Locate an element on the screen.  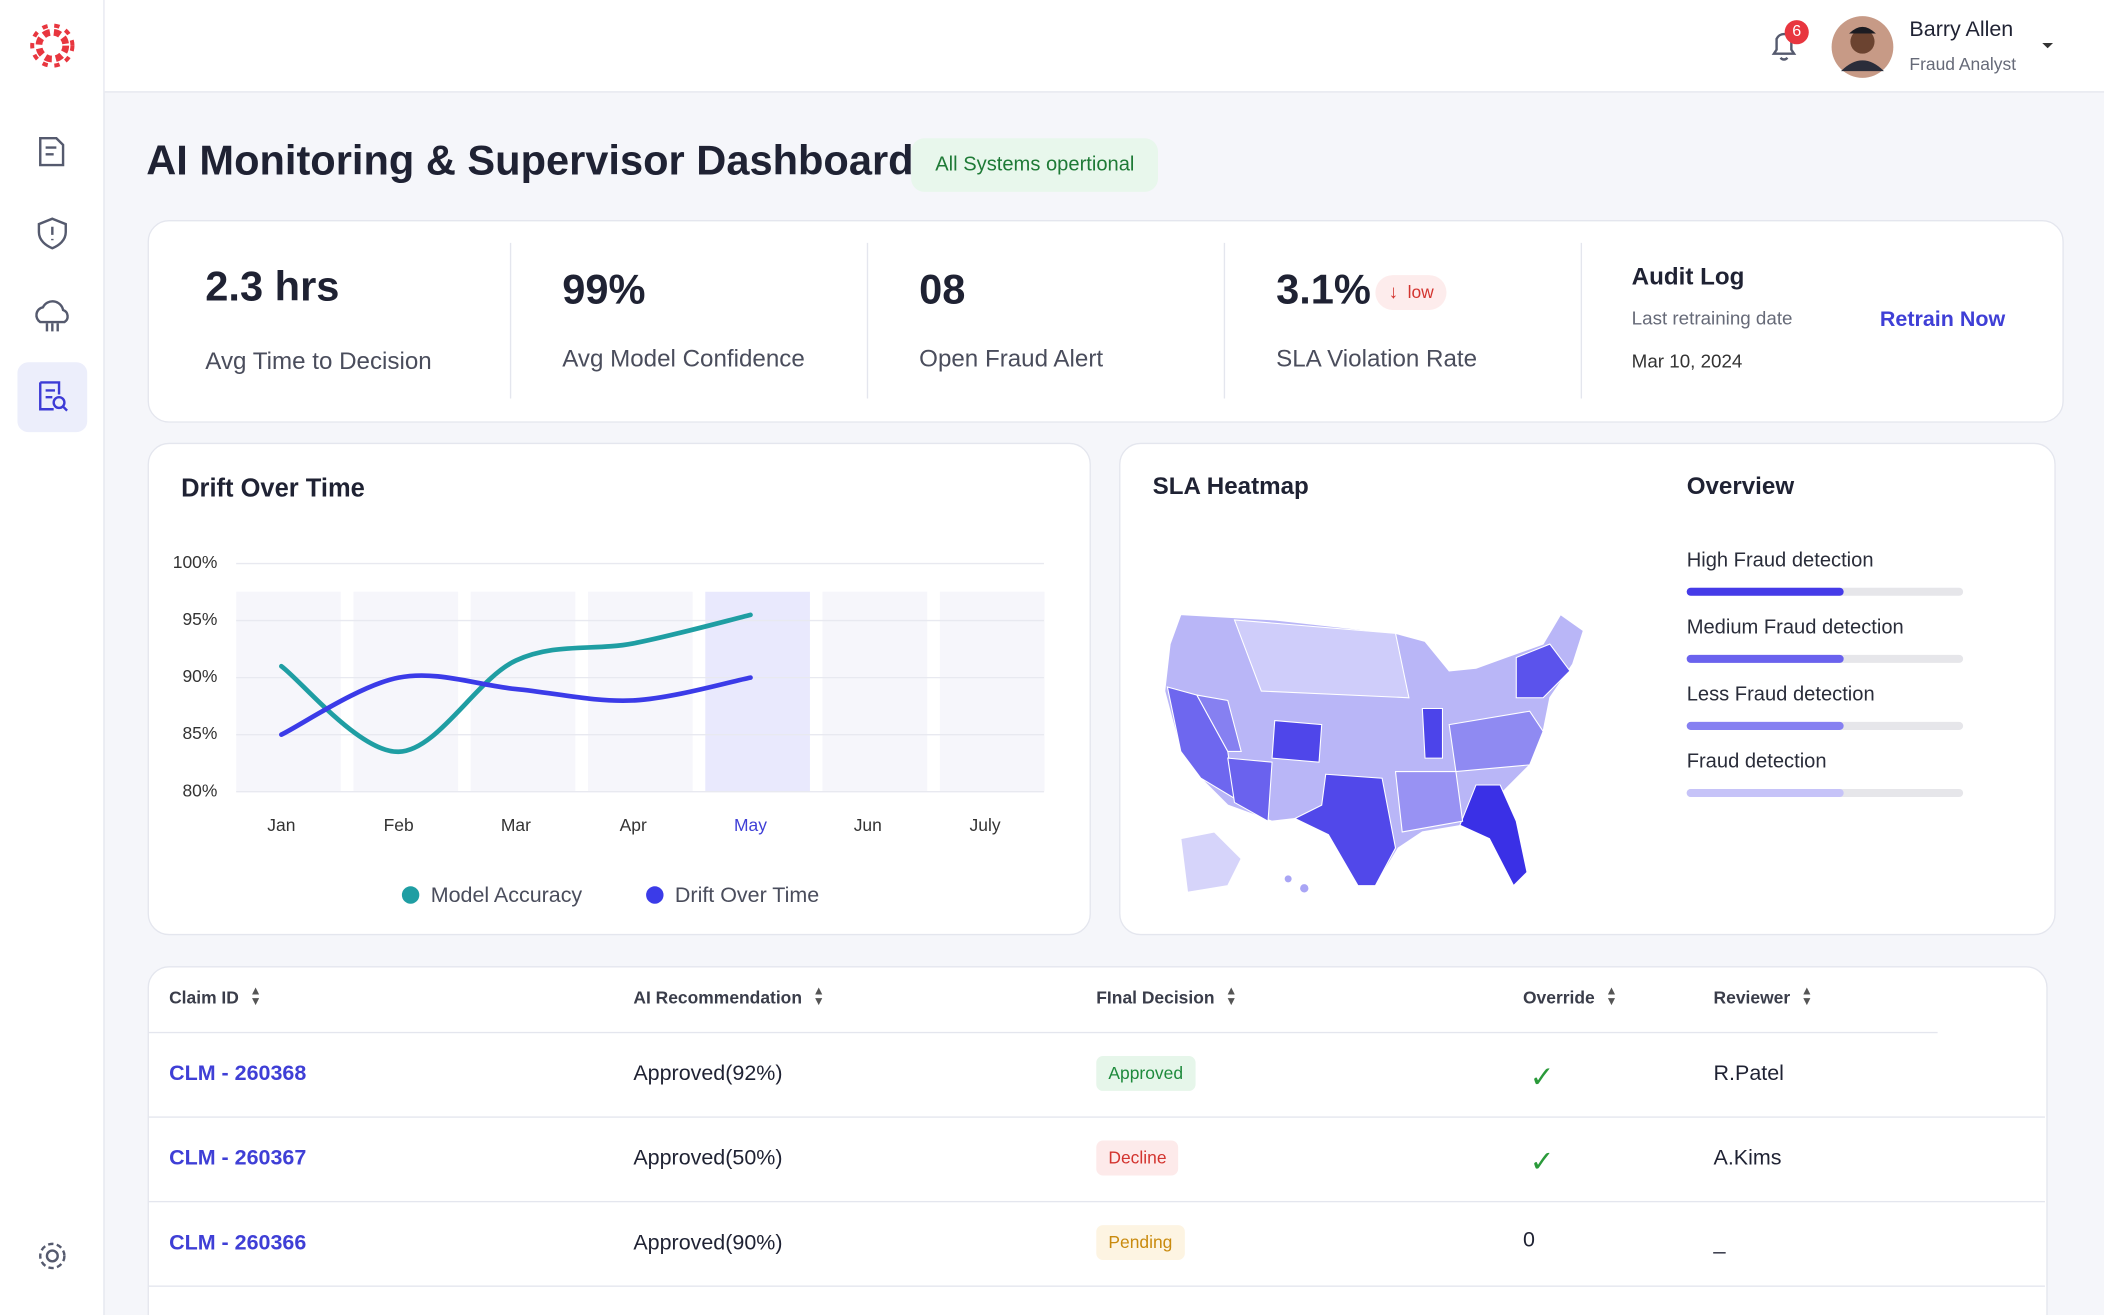
nav-alerts is located at coordinates (52, 233).